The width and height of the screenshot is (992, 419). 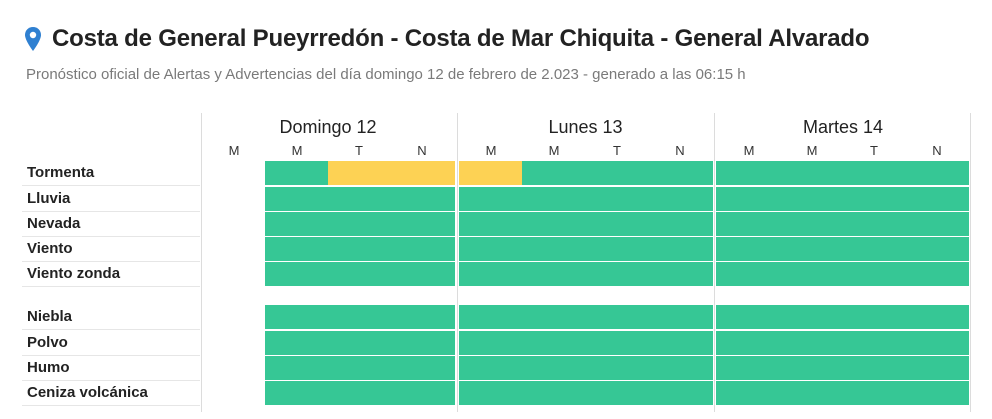 I want to click on phenomenon-label: Lluvia, so click(x=49, y=198).